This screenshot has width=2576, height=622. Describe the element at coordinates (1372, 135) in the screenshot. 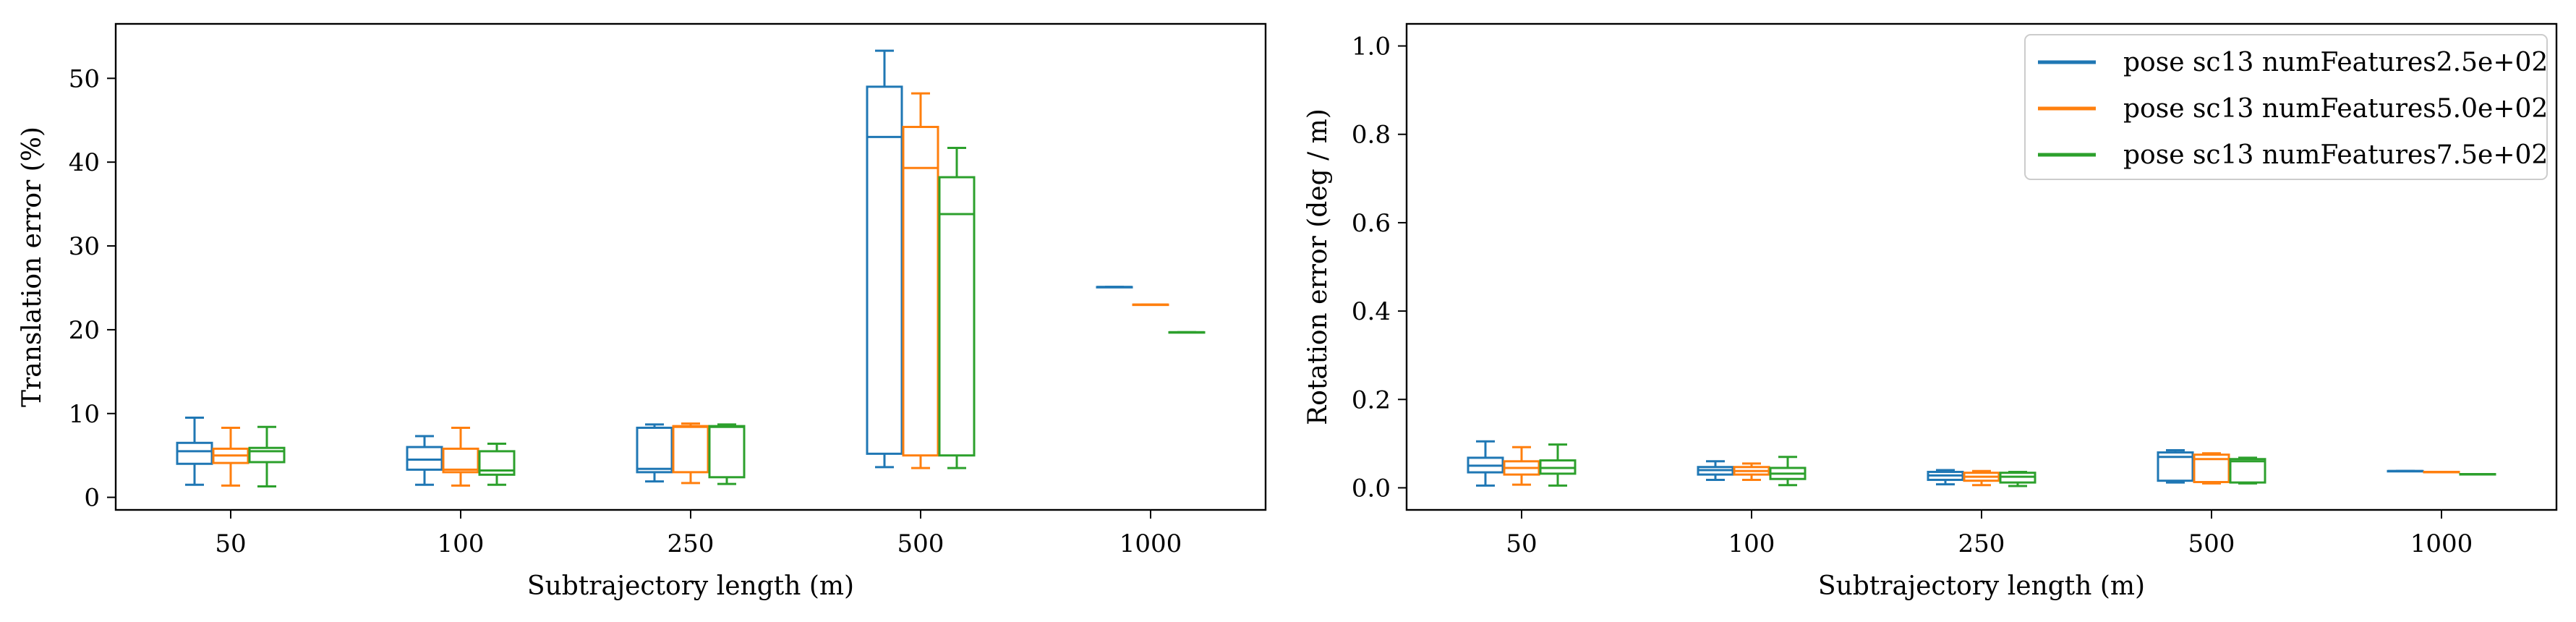

I see `rotation-error-y-tick-label: 0.8` at that location.